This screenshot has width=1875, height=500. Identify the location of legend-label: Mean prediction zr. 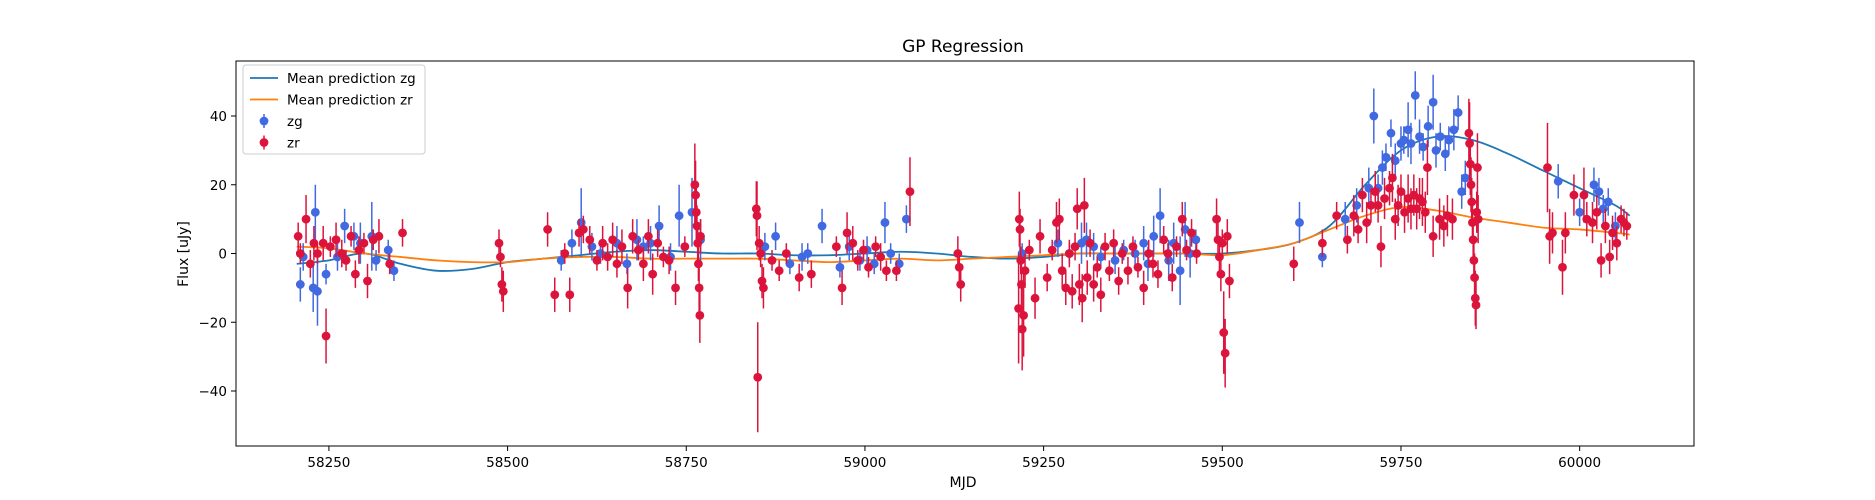
(350, 101).